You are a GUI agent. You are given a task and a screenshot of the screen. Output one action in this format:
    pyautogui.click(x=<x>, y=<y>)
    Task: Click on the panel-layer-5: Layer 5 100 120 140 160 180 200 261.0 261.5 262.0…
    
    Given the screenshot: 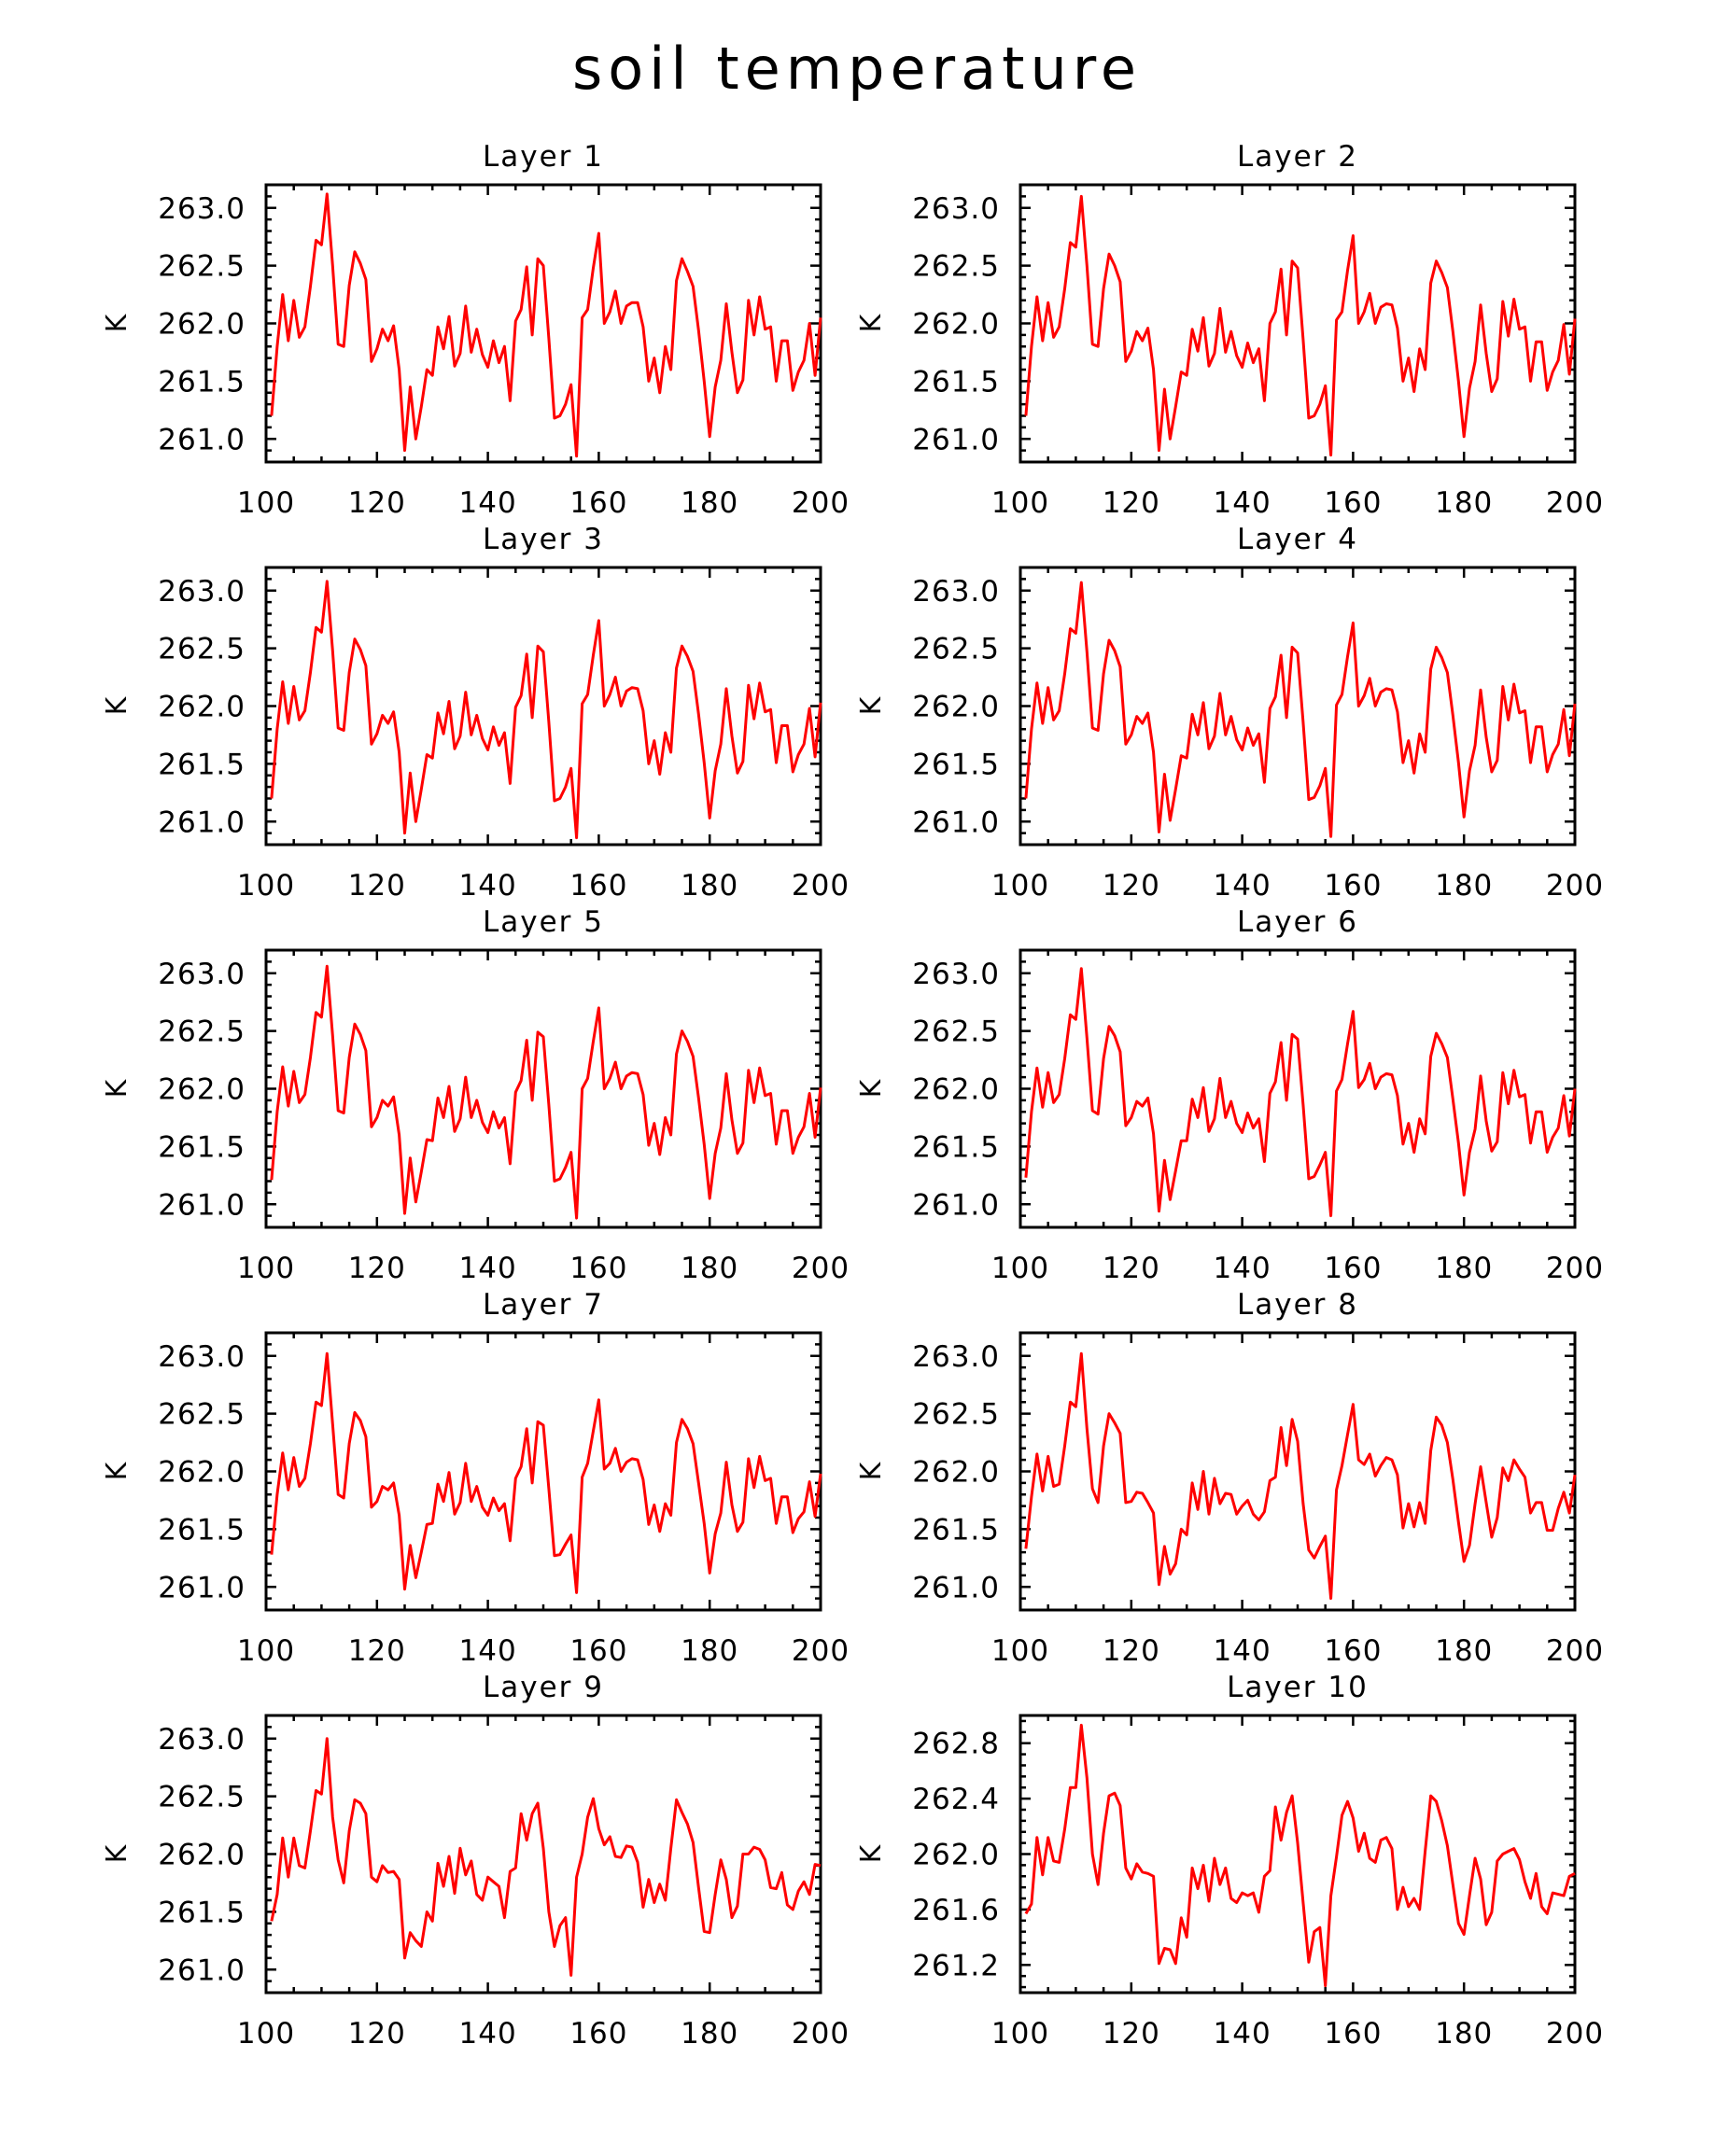 What is the action you would take?
    pyautogui.click(x=475, y=1095)
    